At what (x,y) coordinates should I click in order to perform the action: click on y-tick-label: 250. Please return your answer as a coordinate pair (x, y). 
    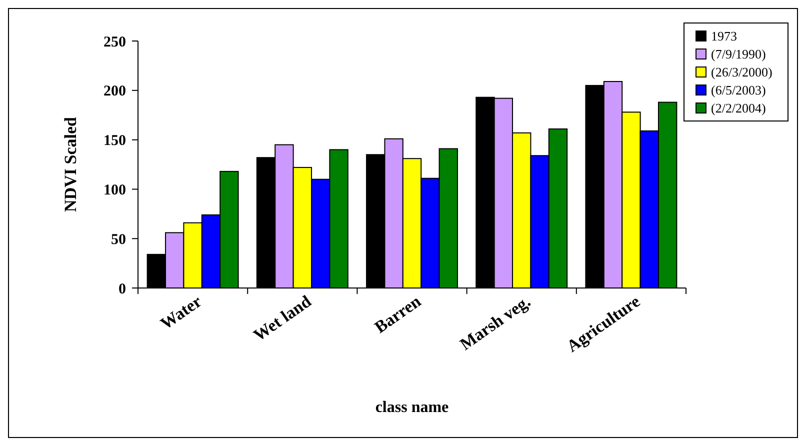
    Looking at the image, I should click on (115, 42).